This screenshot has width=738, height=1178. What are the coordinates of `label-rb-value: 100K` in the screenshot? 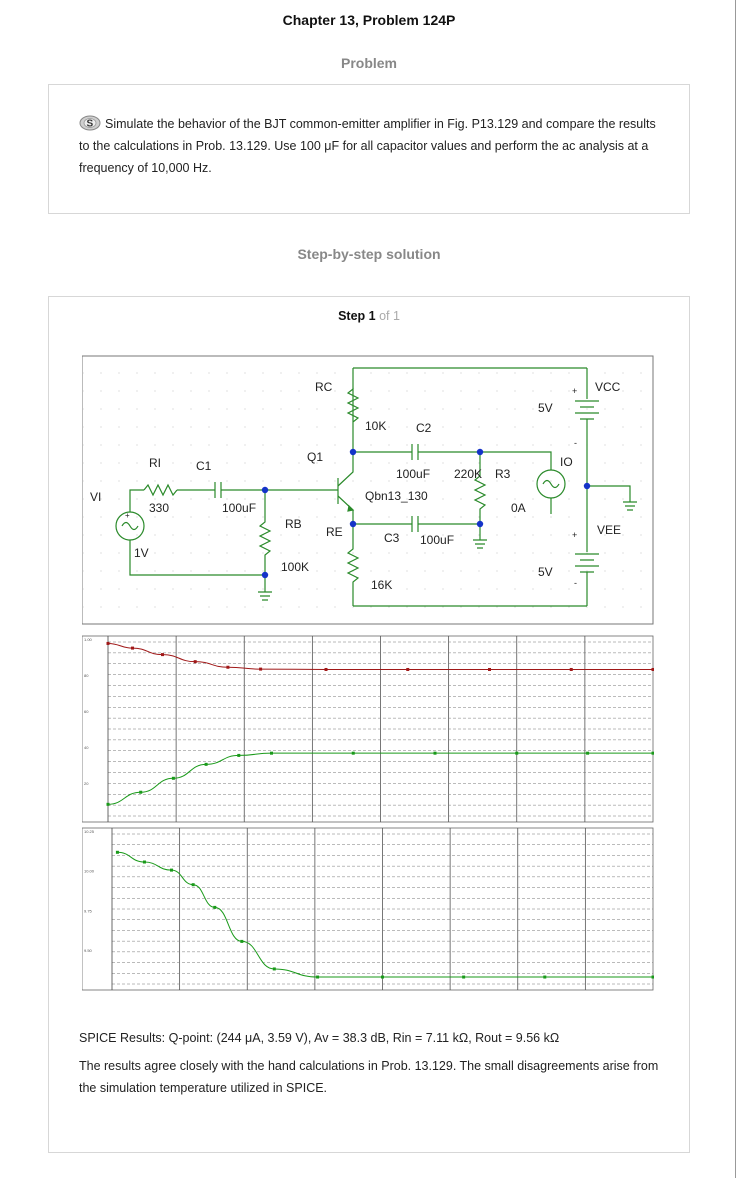 It's located at (295, 567).